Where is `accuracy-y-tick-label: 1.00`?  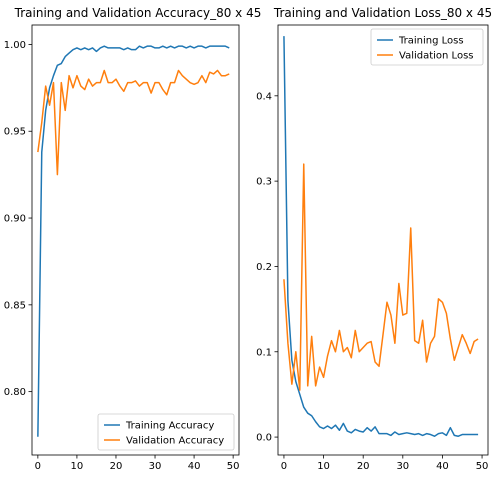 accuracy-y-tick-label: 1.00 is located at coordinates (15, 45).